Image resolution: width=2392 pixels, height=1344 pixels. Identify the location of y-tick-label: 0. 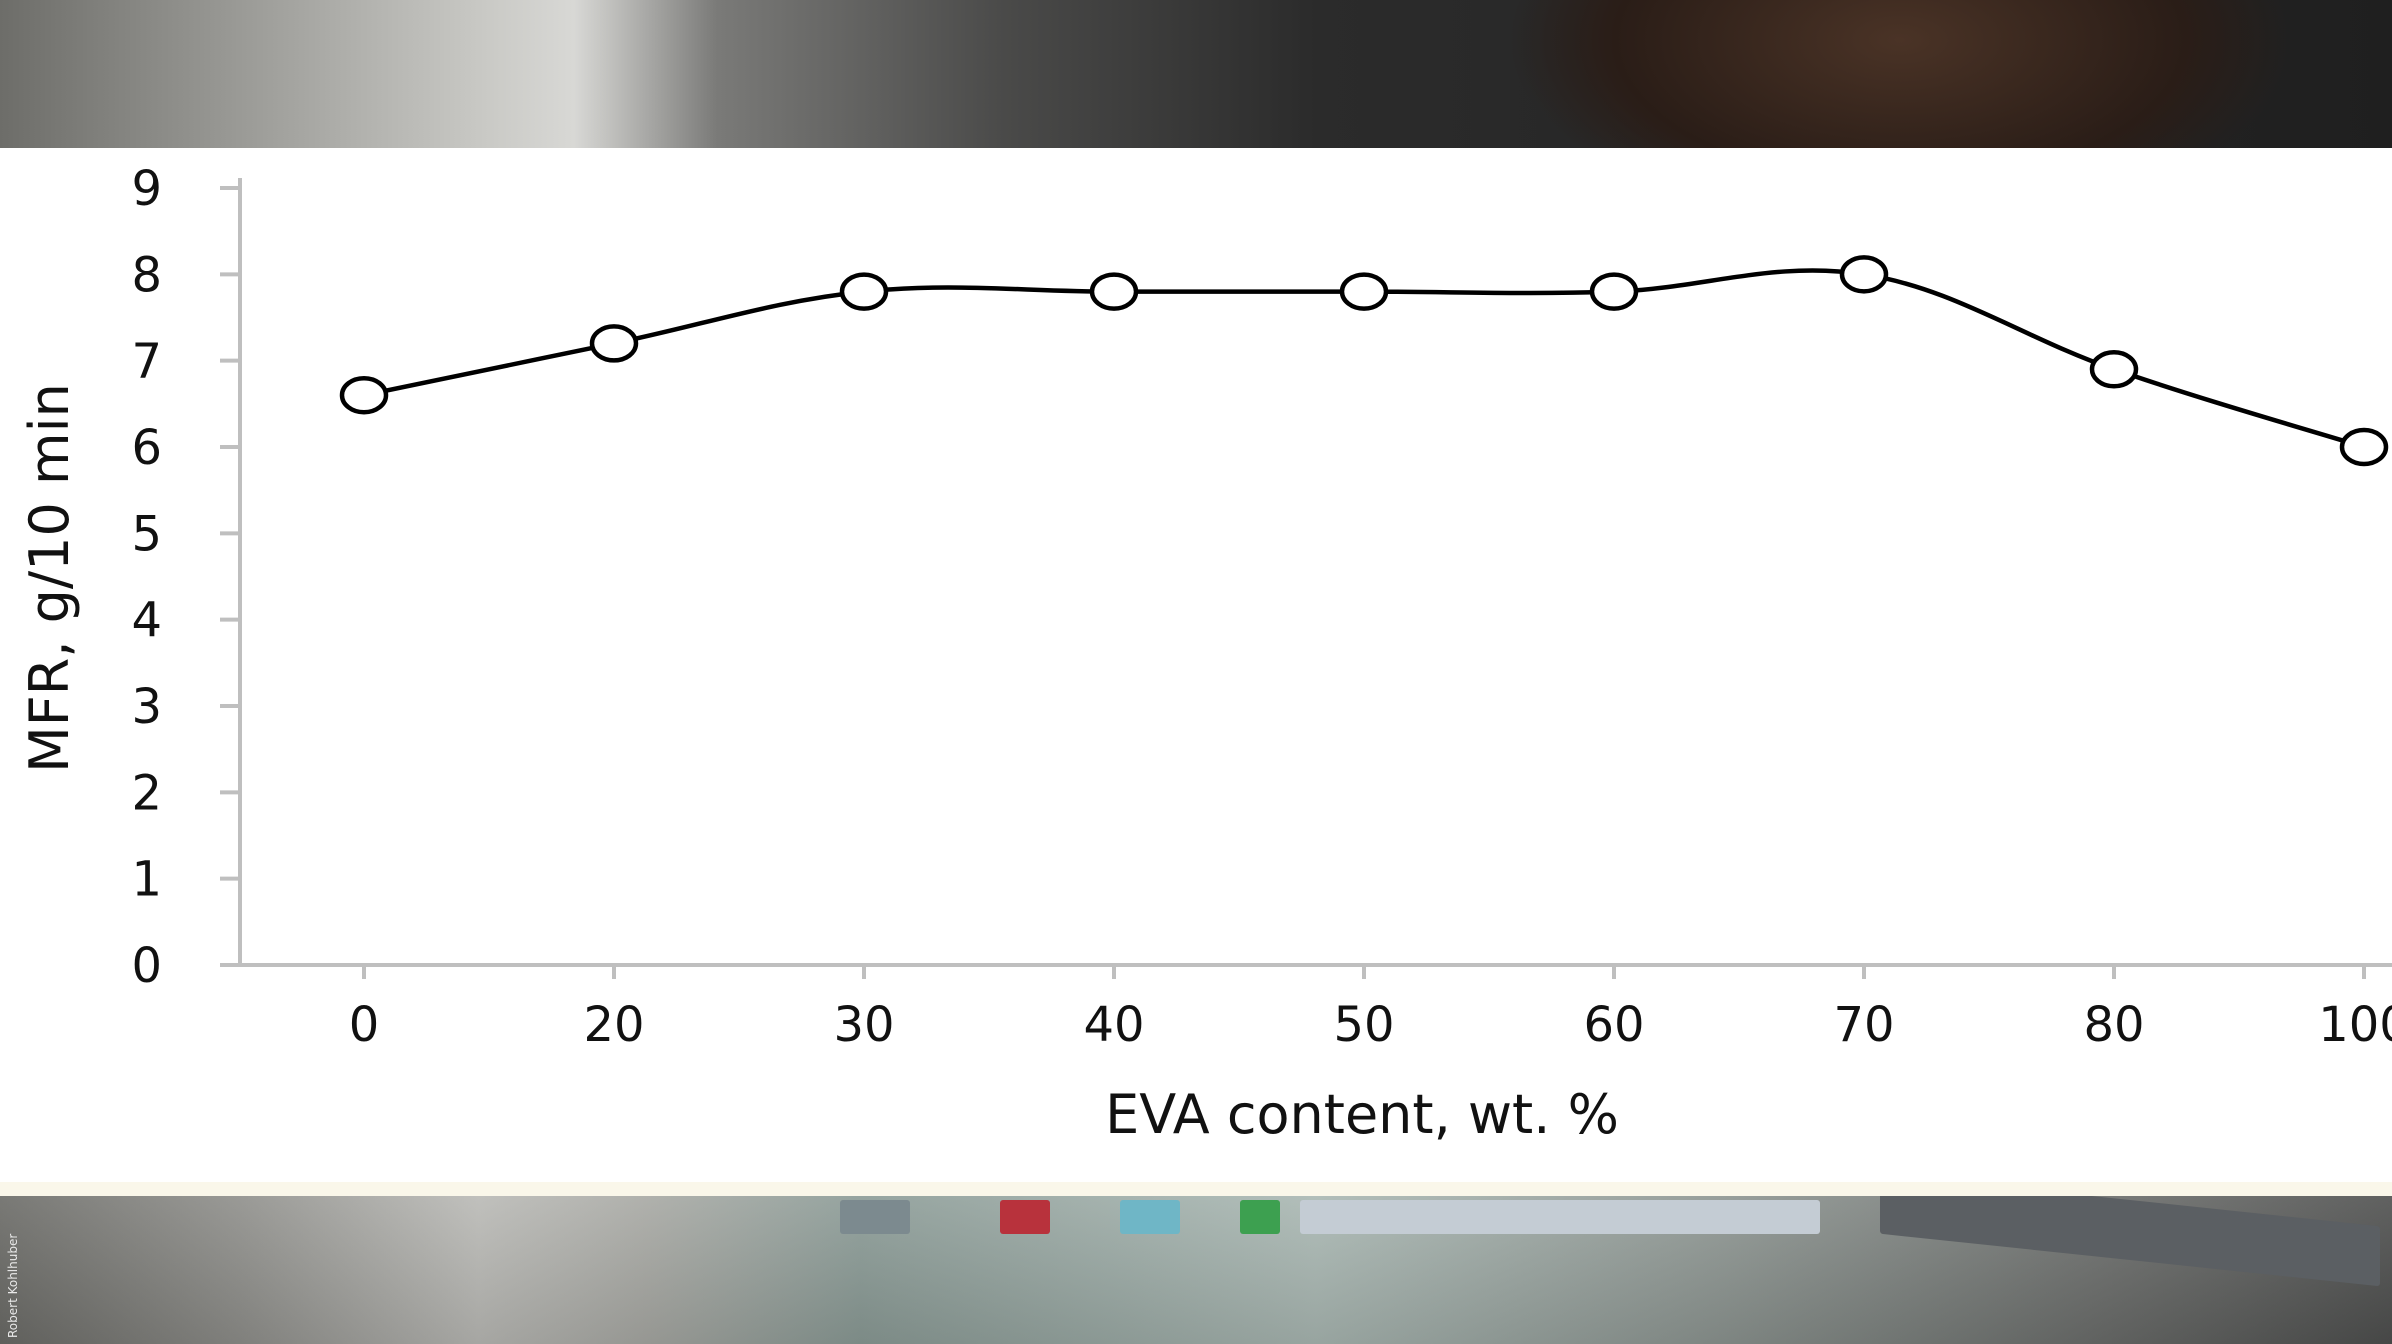
(146, 966).